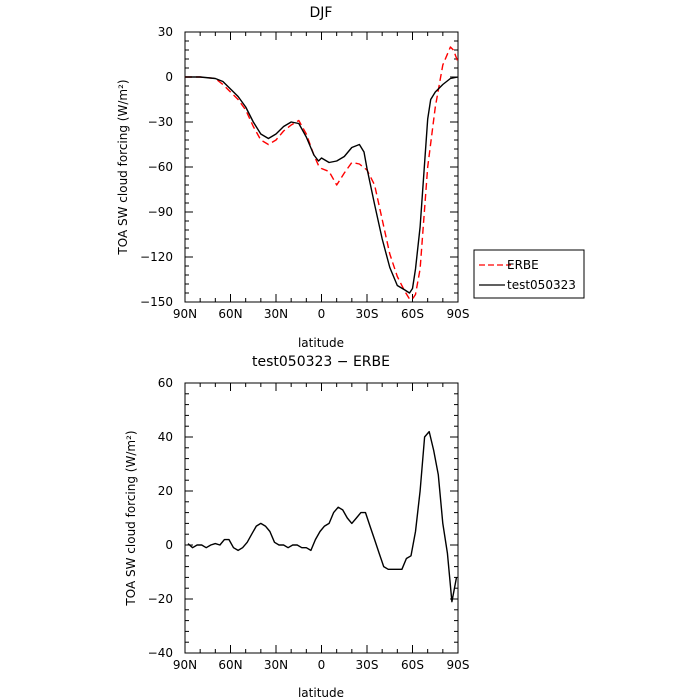  What do you see at coordinates (523, 265) in the screenshot?
I see `legend-erbe-label: ERBE` at bounding box center [523, 265].